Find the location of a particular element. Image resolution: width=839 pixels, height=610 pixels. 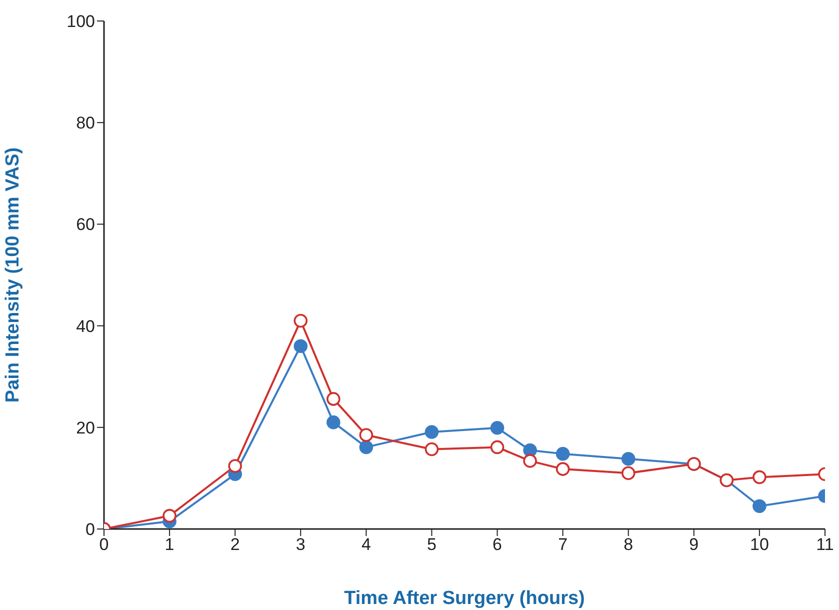

y-tick-label: 20 is located at coordinates (85, 428).